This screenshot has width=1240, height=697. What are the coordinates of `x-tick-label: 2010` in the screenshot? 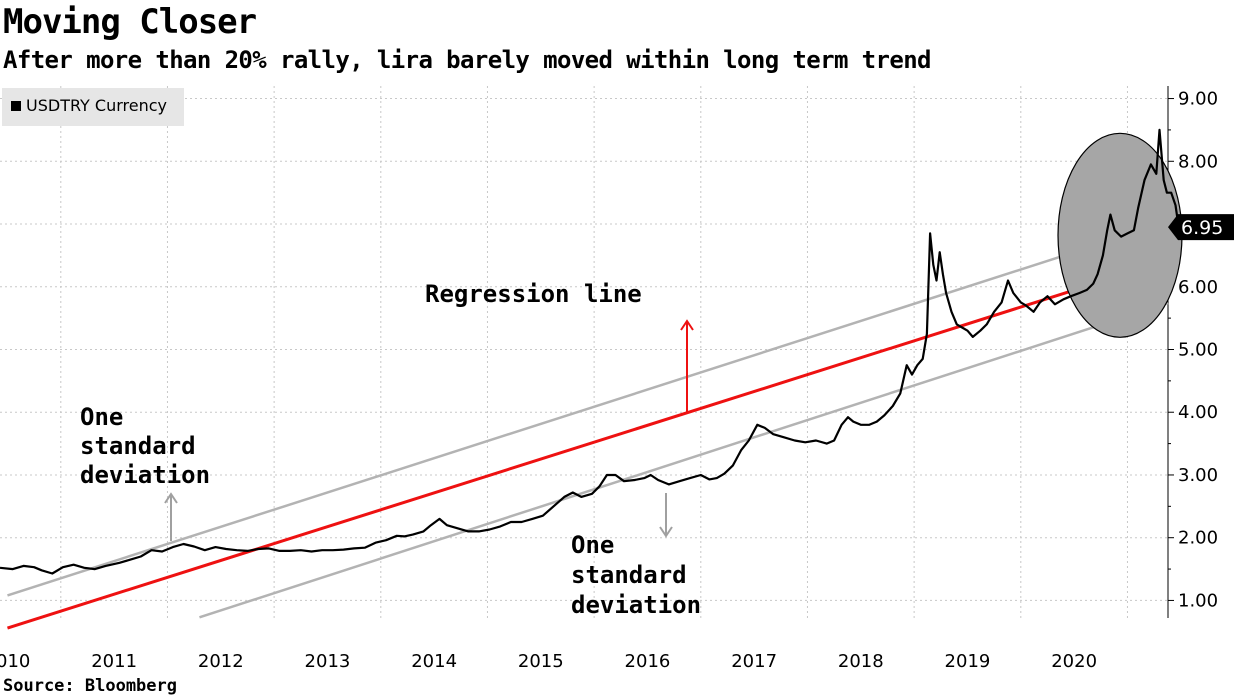 It's located at (15, 661).